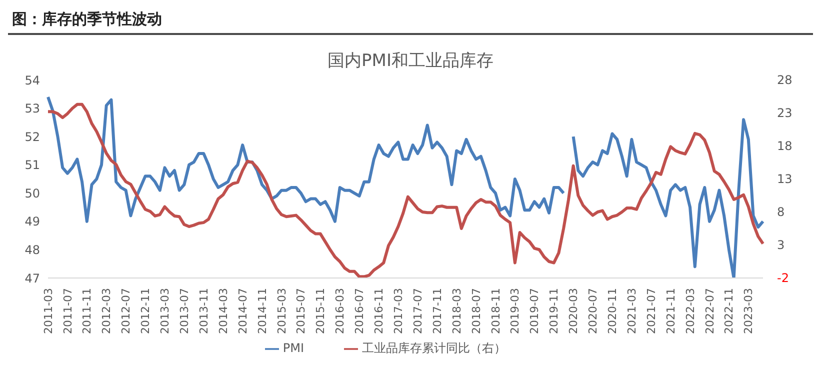 The width and height of the screenshot is (821, 367). What do you see at coordinates (243, 311) in the screenshot?
I see `x-tick-label: 2014-07` at bounding box center [243, 311].